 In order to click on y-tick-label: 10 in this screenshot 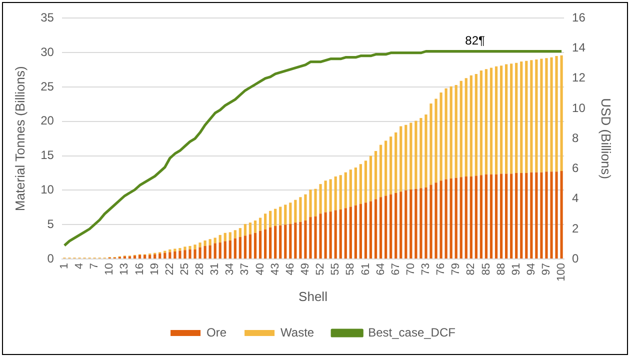, I will do `click(47, 189)`.